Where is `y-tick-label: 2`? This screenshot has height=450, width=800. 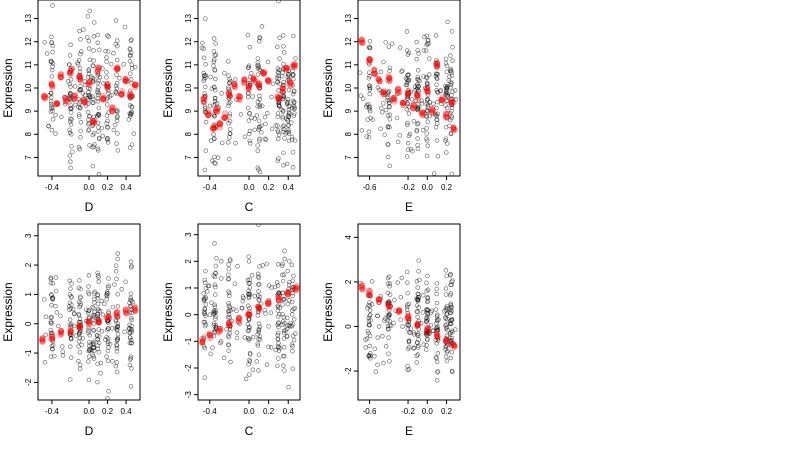
y-tick-label: 2 is located at coordinates (188, 261).